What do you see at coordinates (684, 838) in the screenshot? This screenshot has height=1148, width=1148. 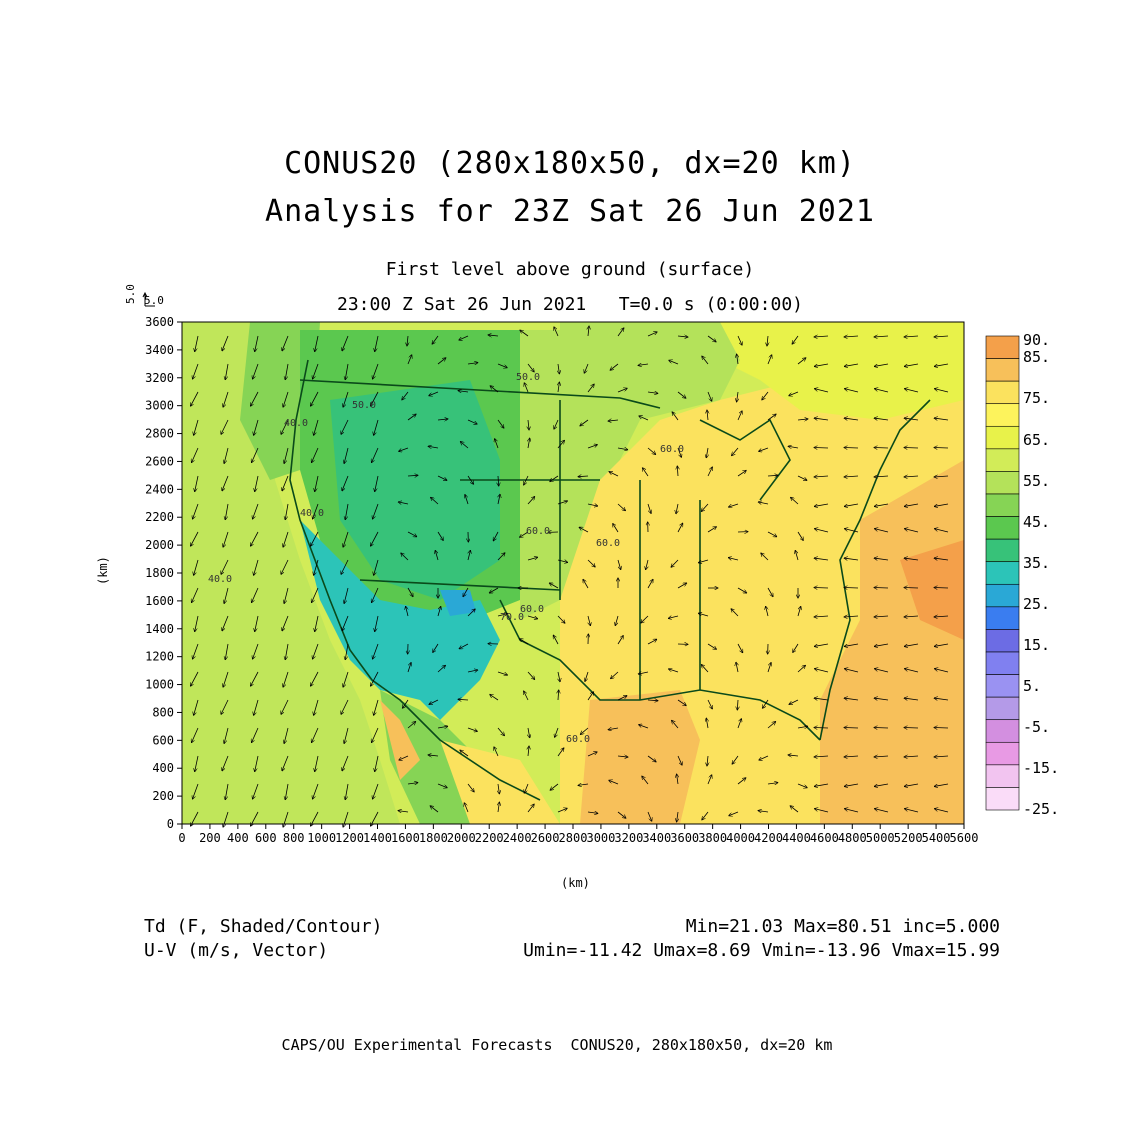 I see `x-tick-label: 3600` at bounding box center [684, 838].